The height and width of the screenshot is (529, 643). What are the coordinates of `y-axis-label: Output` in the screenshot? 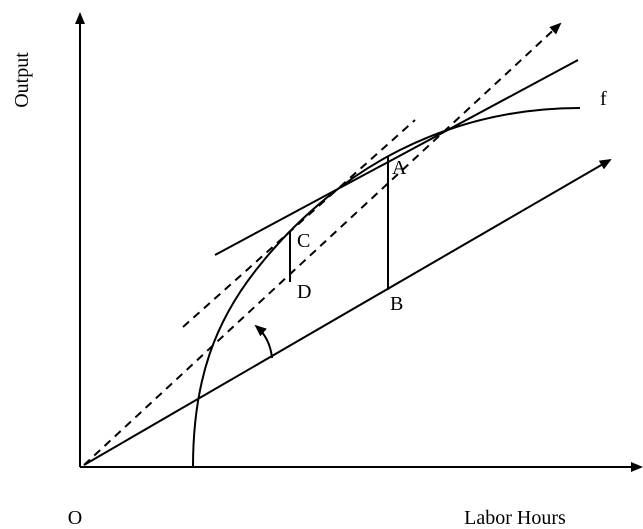 It's located at (22, 80).